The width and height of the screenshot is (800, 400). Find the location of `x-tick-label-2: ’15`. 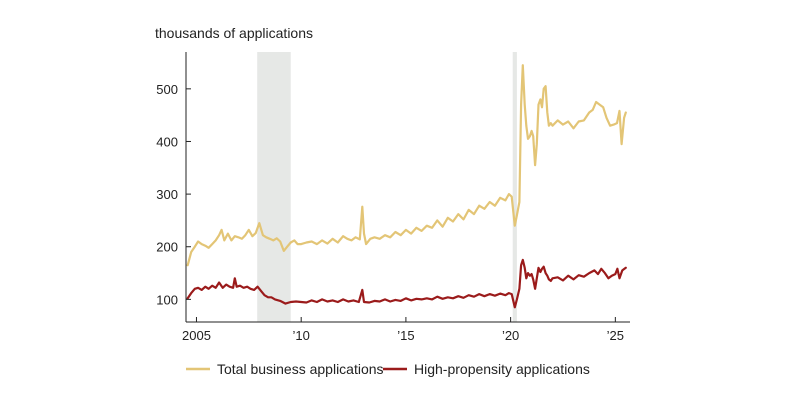

x-tick-label-2: ’15 is located at coordinates (405, 335).